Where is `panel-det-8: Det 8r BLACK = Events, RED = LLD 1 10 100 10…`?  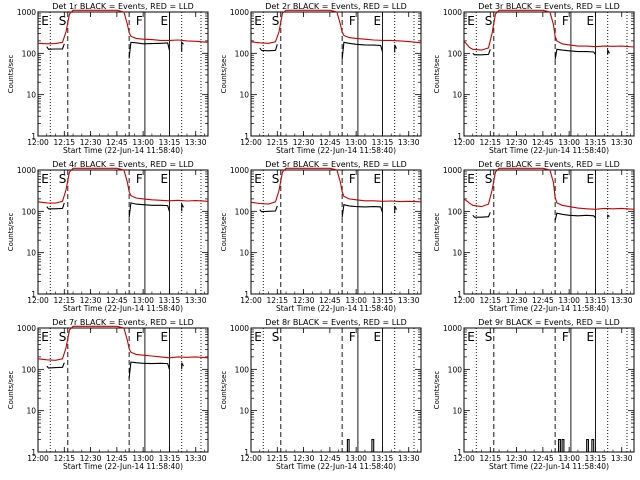 panel-det-8: Det 8r BLACK = Events, RED = LLD 1 10 100 10… is located at coordinates (321, 394).